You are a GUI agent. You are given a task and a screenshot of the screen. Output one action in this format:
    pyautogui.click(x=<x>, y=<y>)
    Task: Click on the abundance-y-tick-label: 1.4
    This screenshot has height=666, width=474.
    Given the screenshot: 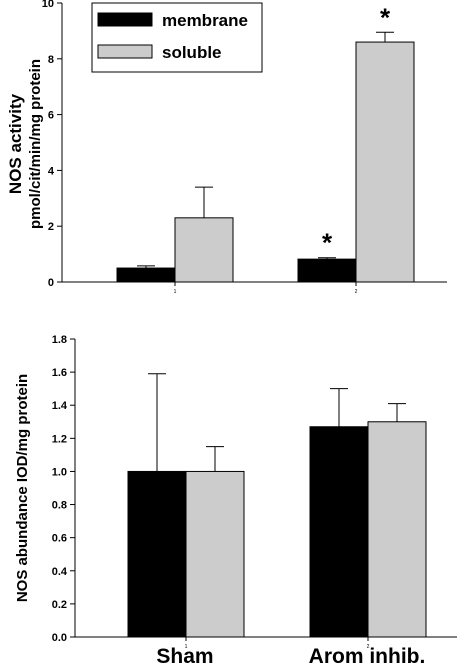 What is the action you would take?
    pyautogui.click(x=60, y=406)
    